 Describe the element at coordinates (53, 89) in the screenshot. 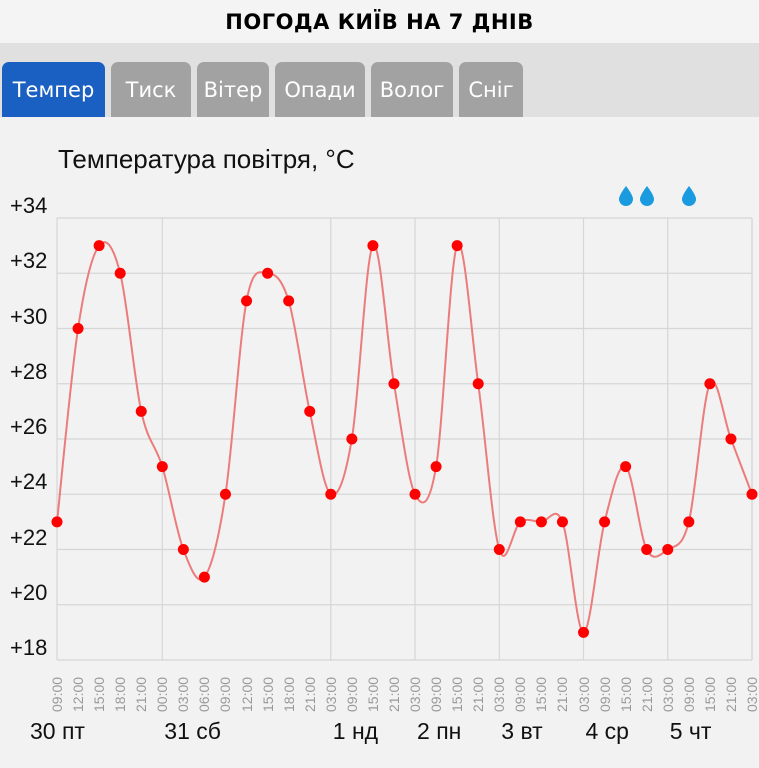

I see `tab-0: Темпер` at that location.